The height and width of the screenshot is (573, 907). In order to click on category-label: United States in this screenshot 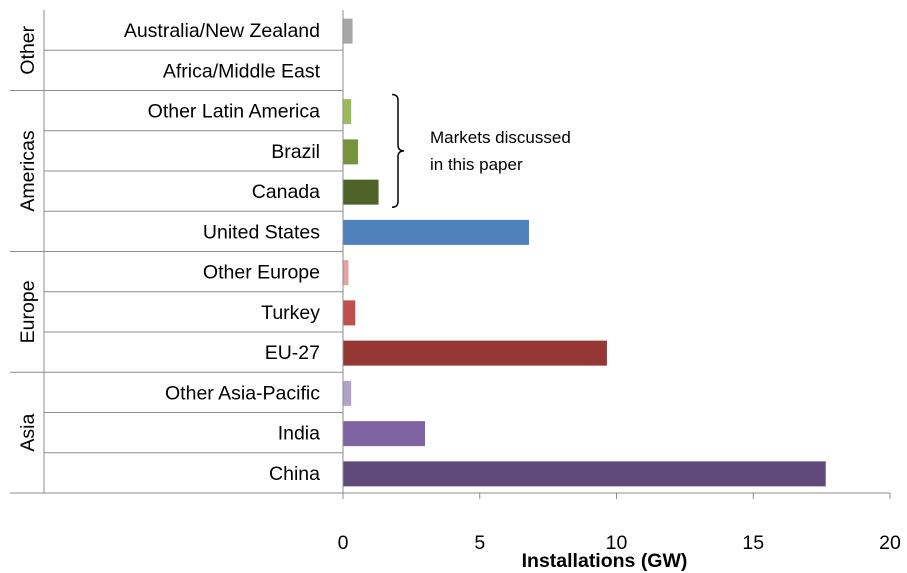, I will do `click(261, 232)`.